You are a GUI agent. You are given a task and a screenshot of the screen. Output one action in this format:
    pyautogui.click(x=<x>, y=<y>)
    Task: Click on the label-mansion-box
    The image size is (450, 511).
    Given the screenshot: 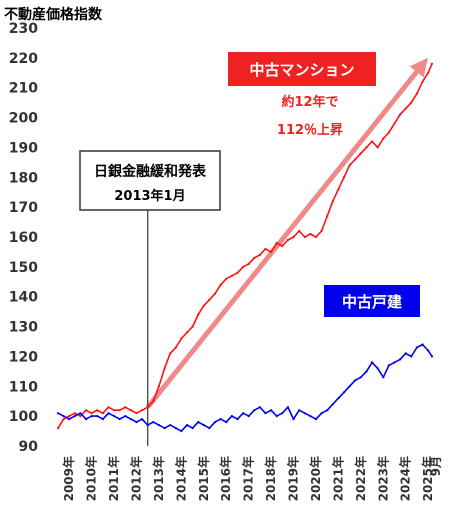 What is the action you would take?
    pyautogui.click(x=302, y=69)
    